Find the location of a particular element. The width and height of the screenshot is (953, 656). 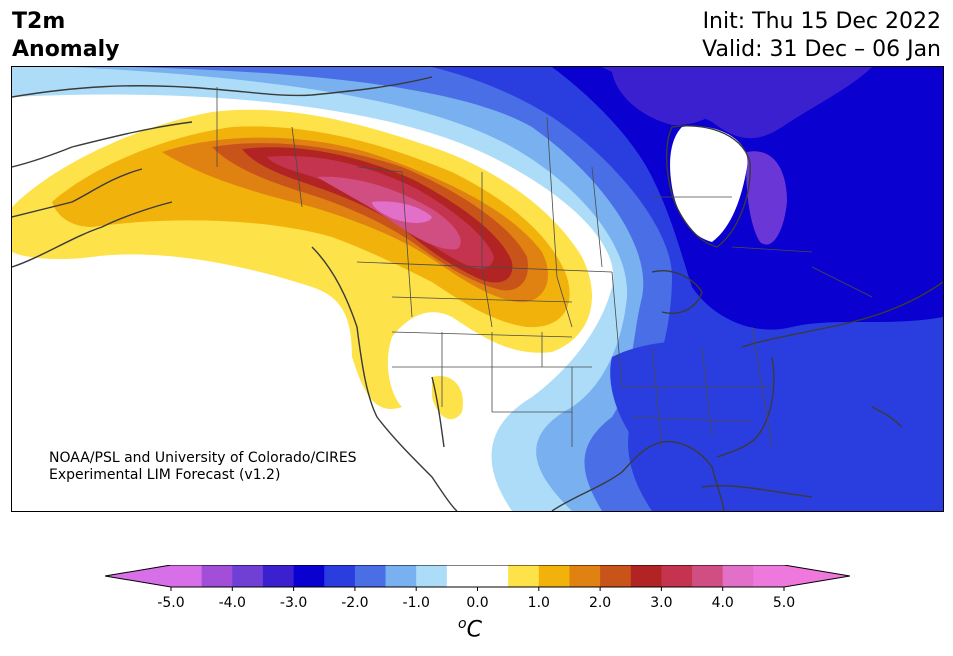

warm-southwest is located at coordinates (447, 398).